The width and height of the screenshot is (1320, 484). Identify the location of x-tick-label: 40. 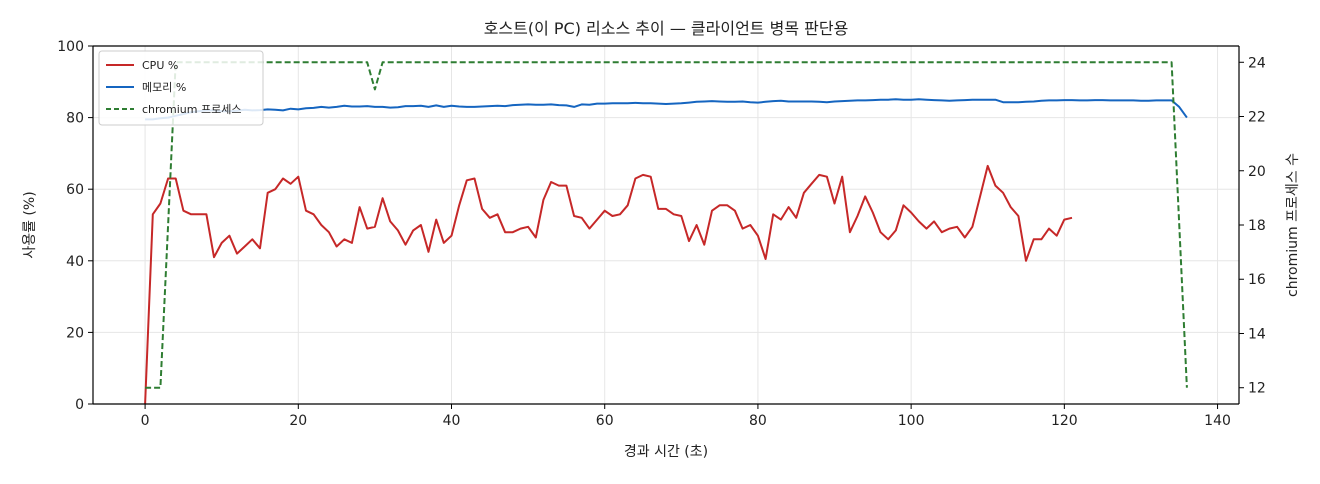
(452, 421).